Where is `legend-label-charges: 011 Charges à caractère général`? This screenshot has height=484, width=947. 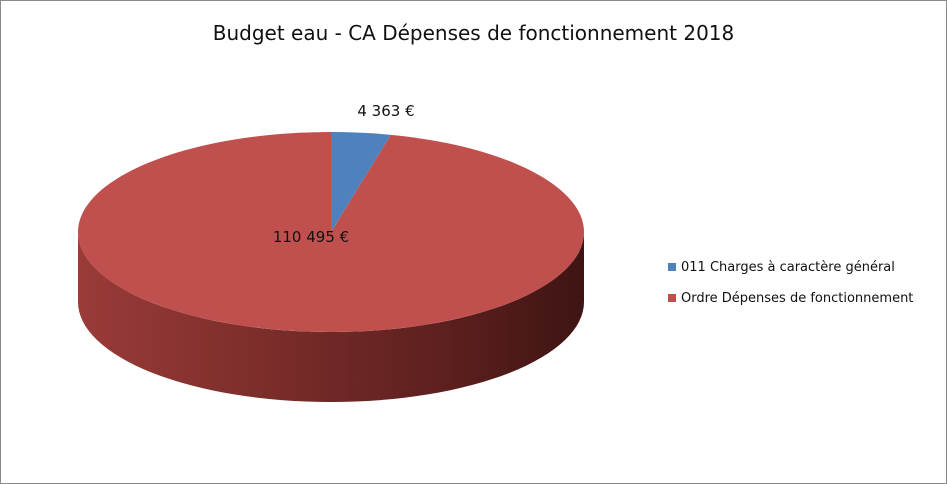
legend-label-charges: 011 Charges à caractère général is located at coordinates (788, 267).